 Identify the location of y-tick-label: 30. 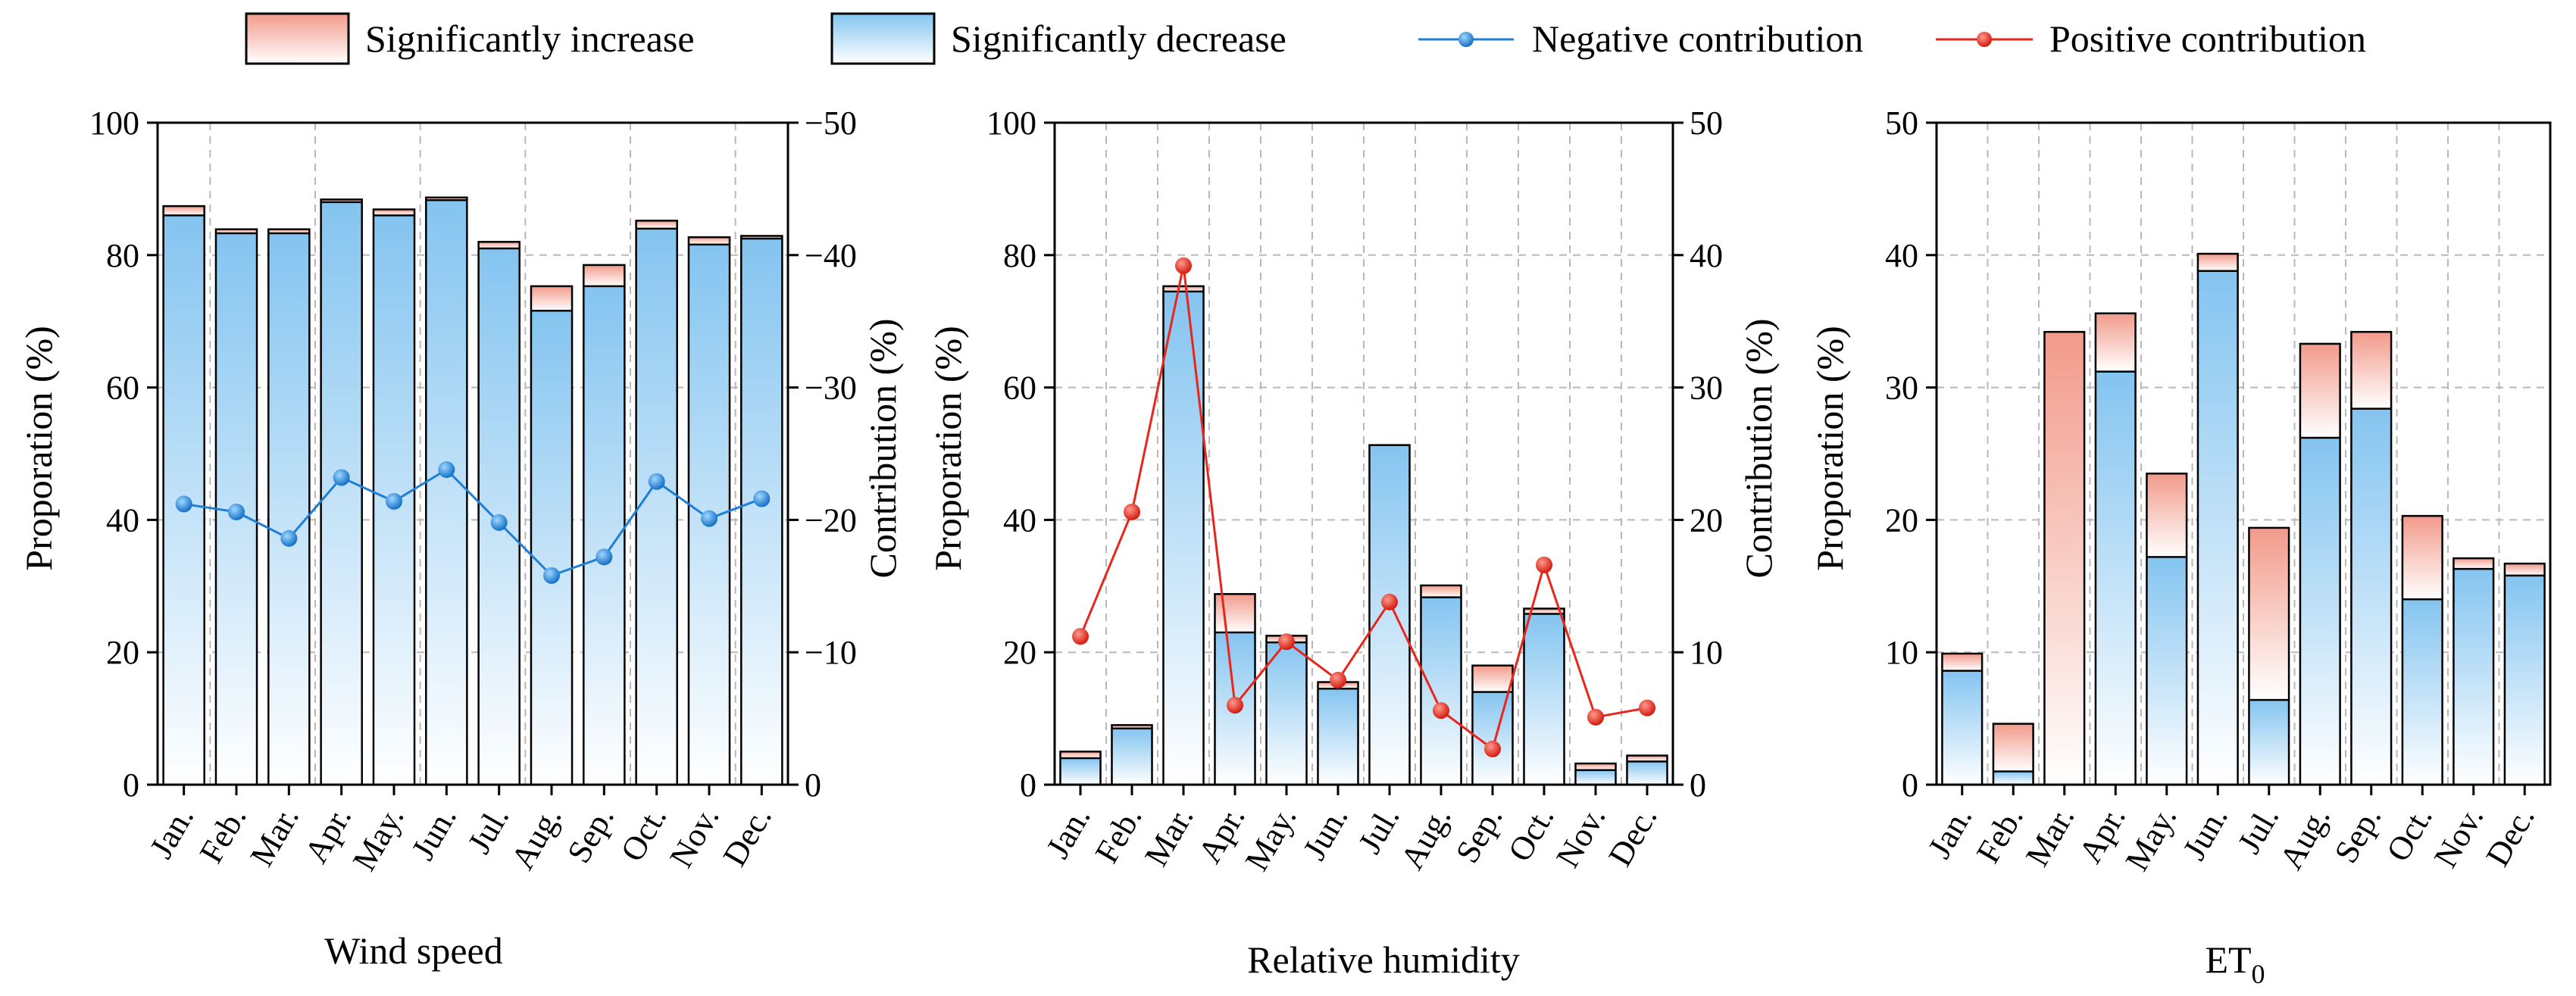
(1901, 388).